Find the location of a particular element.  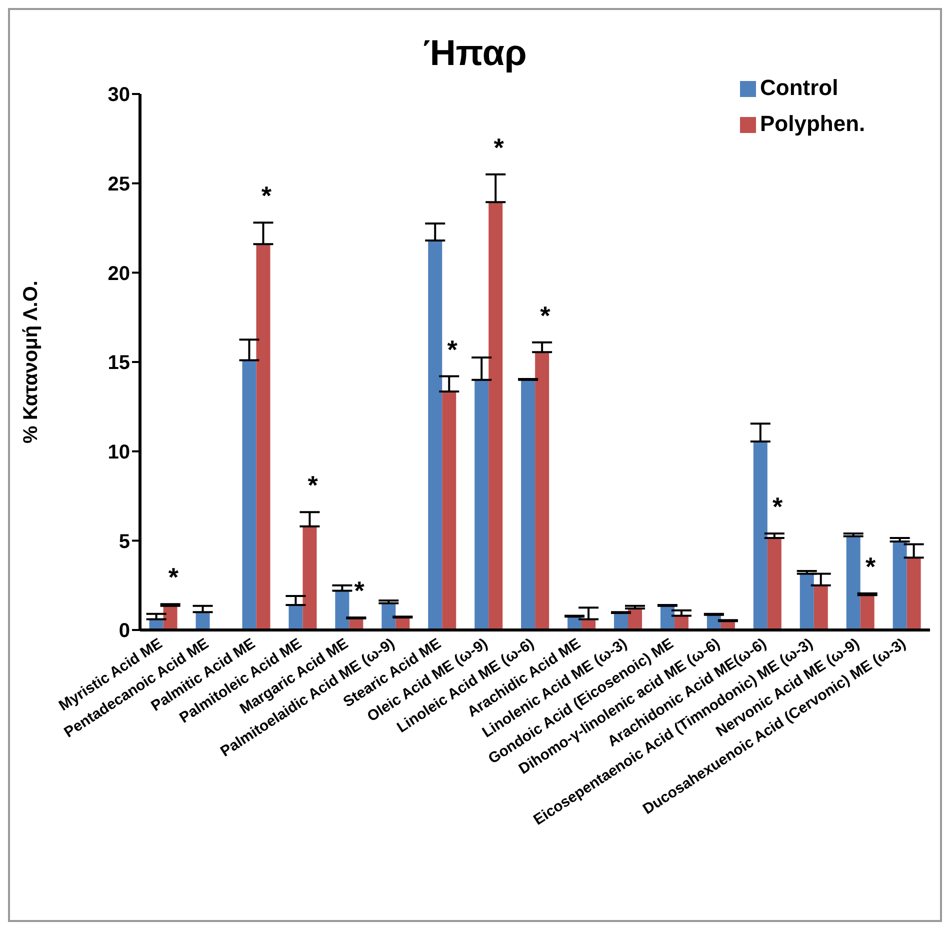

chart-title: Ήπαρ is located at coordinates (475, 53).